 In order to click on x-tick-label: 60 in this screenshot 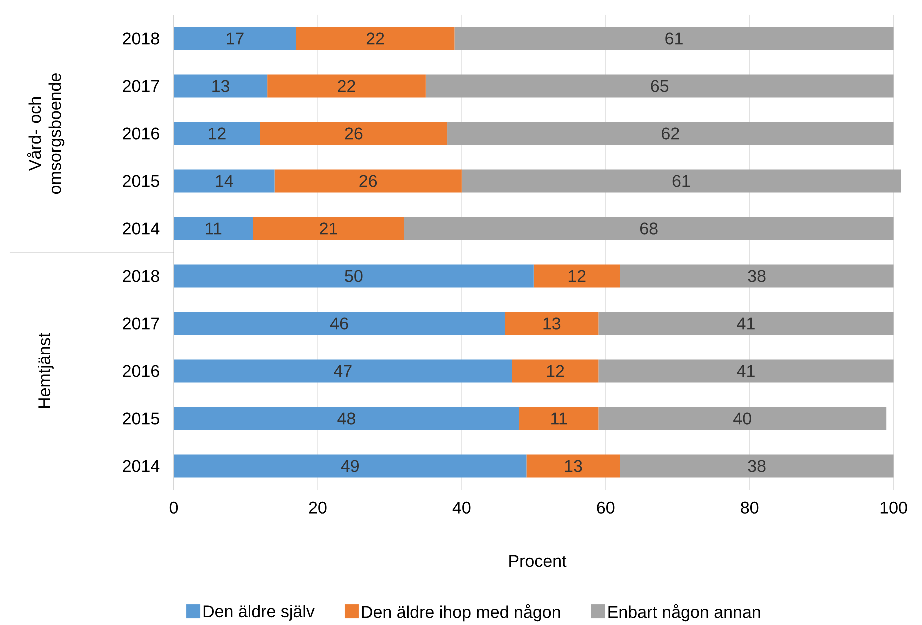, I will do `click(606, 508)`.